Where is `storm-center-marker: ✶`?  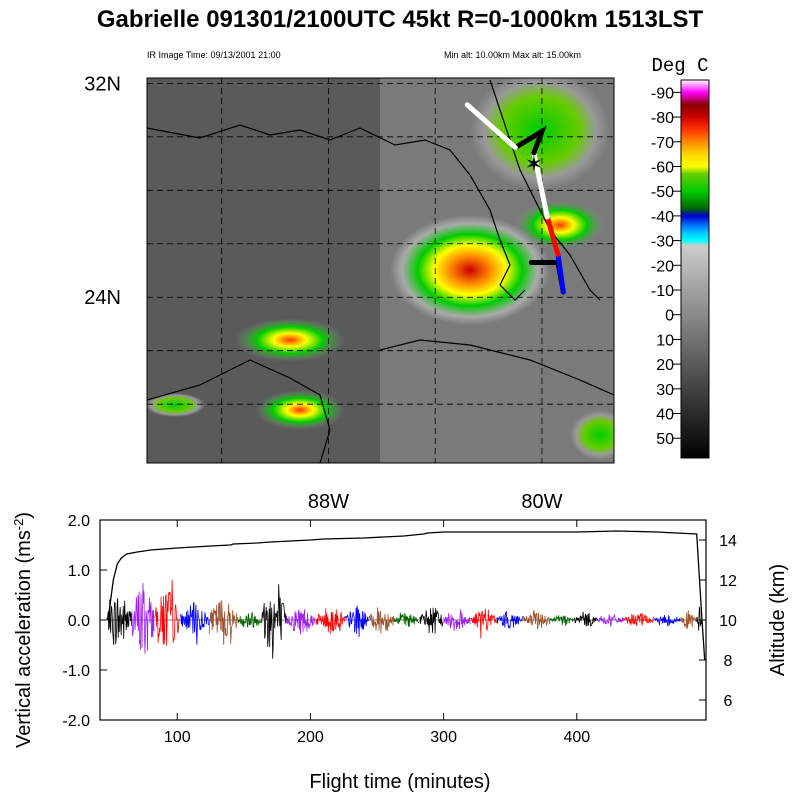
storm-center-marker: ✶ is located at coordinates (534, 164).